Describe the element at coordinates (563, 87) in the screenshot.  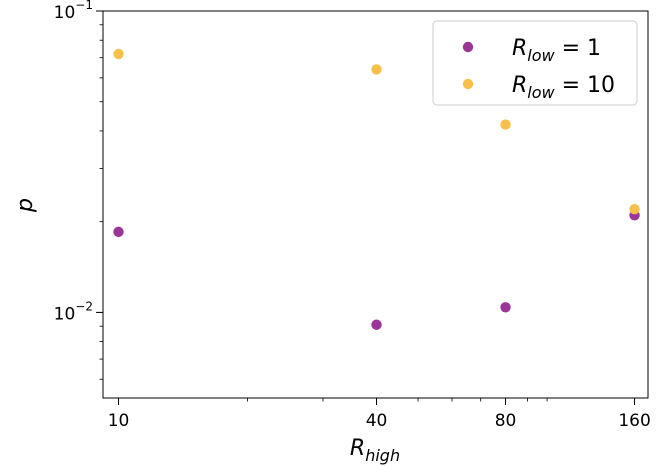
I see `legend-label-2: Rlow = 10` at that location.